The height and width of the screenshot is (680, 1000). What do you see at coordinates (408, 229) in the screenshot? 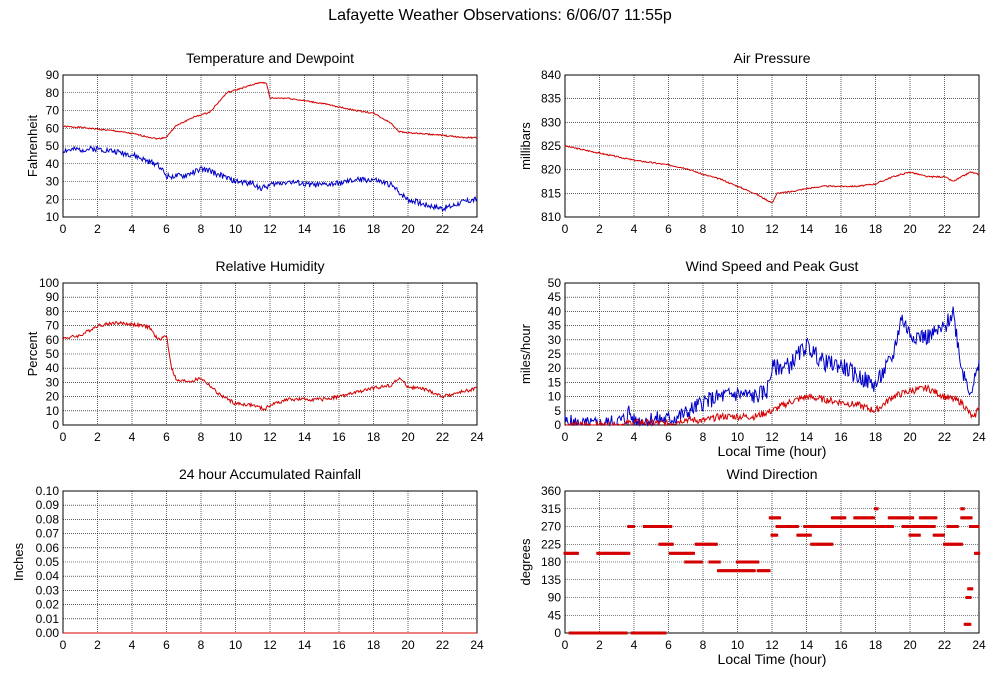
I see `x-tick-label: 20` at bounding box center [408, 229].